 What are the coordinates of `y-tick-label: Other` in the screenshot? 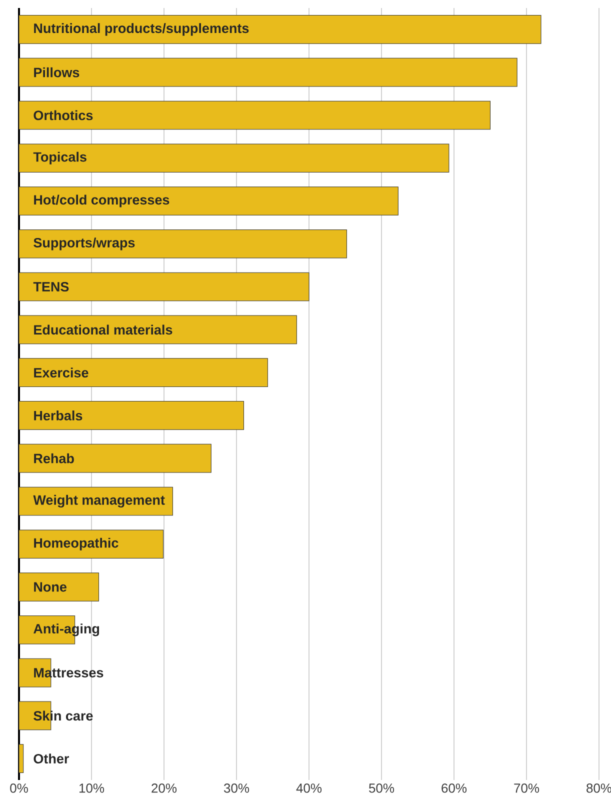 It's located at (52, 759).